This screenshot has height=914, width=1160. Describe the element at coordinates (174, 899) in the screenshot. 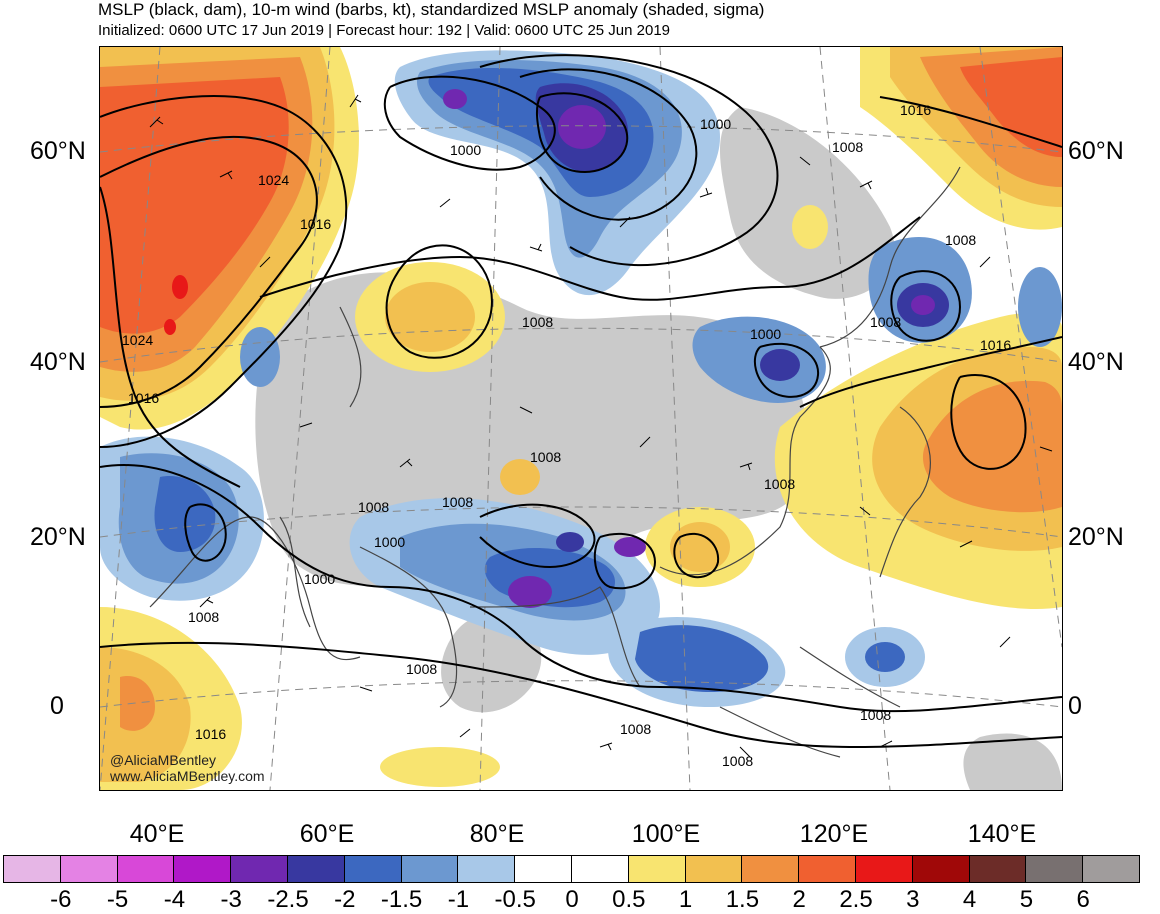

I see `colorbar-label: -4` at that location.